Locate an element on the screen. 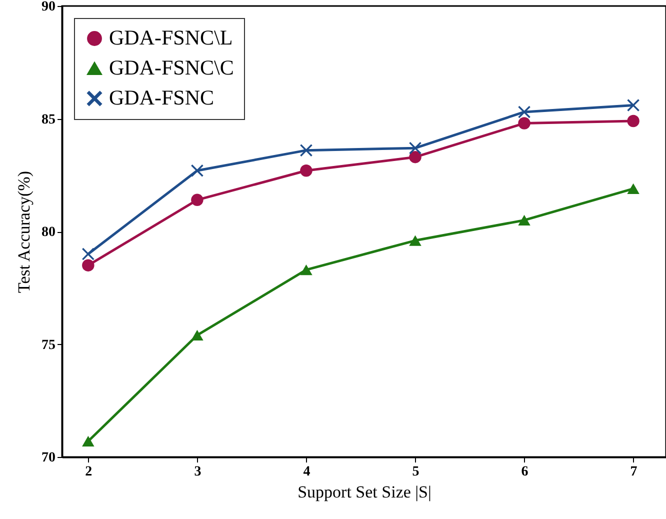 The width and height of the screenshot is (666, 519). x-tick-label: 2 is located at coordinates (88, 472).